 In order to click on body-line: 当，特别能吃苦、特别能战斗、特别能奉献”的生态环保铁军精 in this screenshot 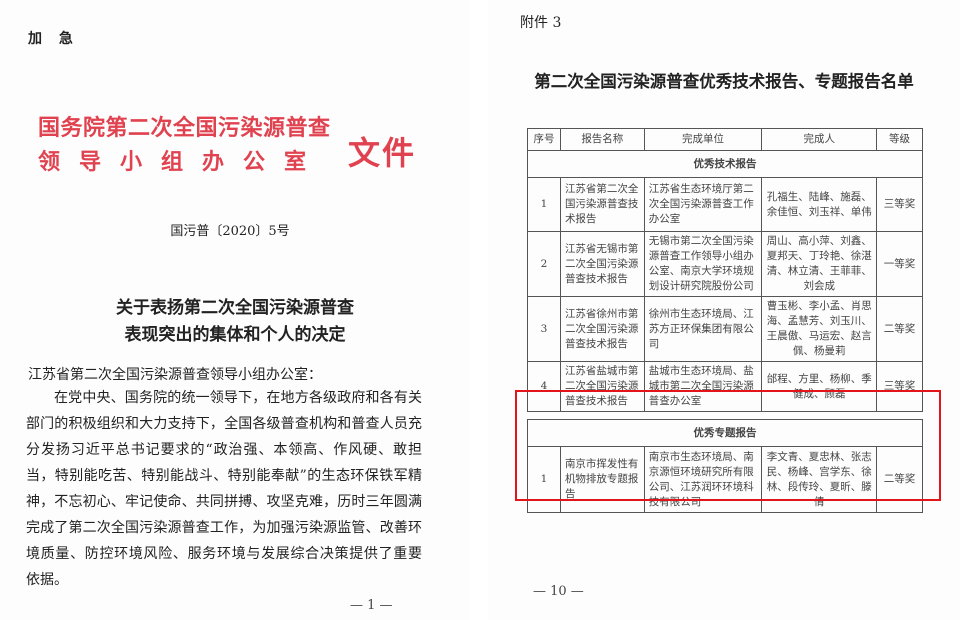, I will do `click(224, 476)`.